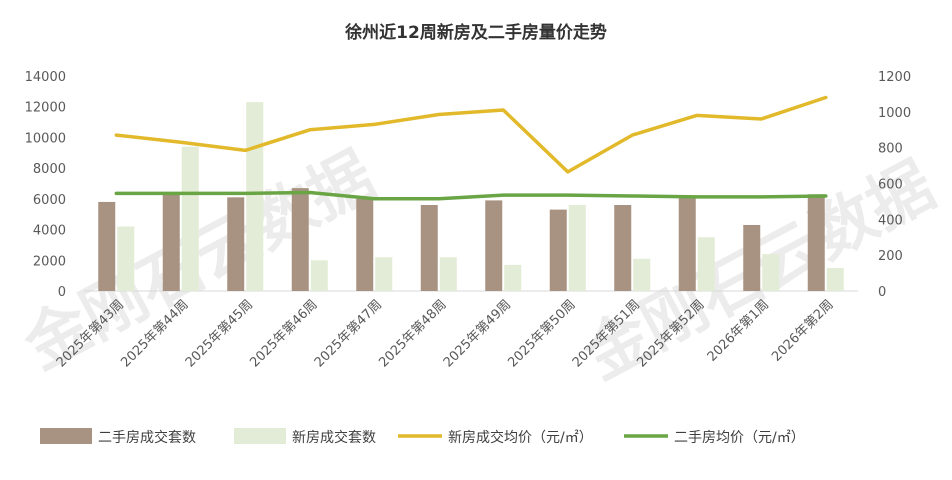  I want to click on line-second-hand-price, so click(471, 195).